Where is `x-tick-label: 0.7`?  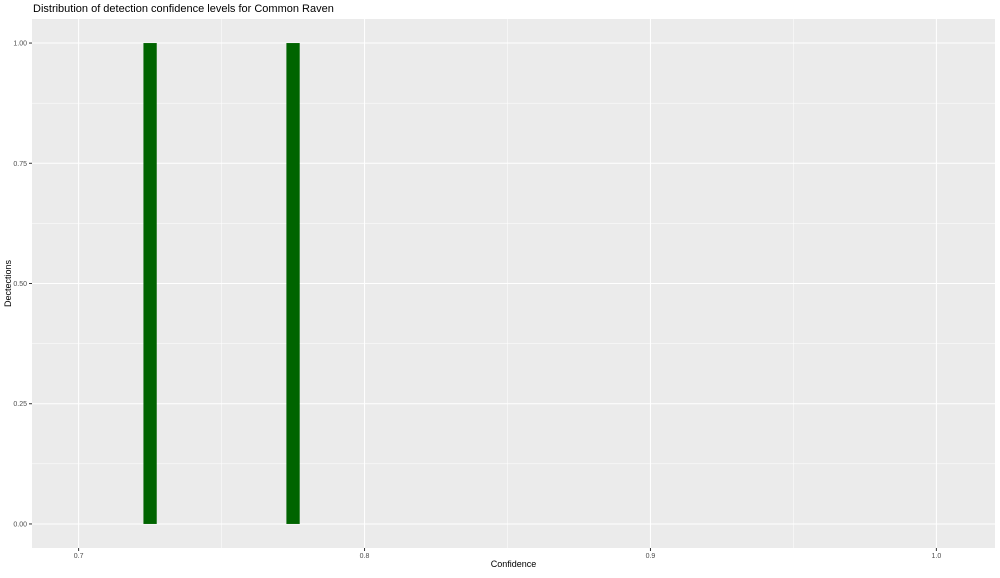 x-tick-label: 0.7 is located at coordinates (79, 556).